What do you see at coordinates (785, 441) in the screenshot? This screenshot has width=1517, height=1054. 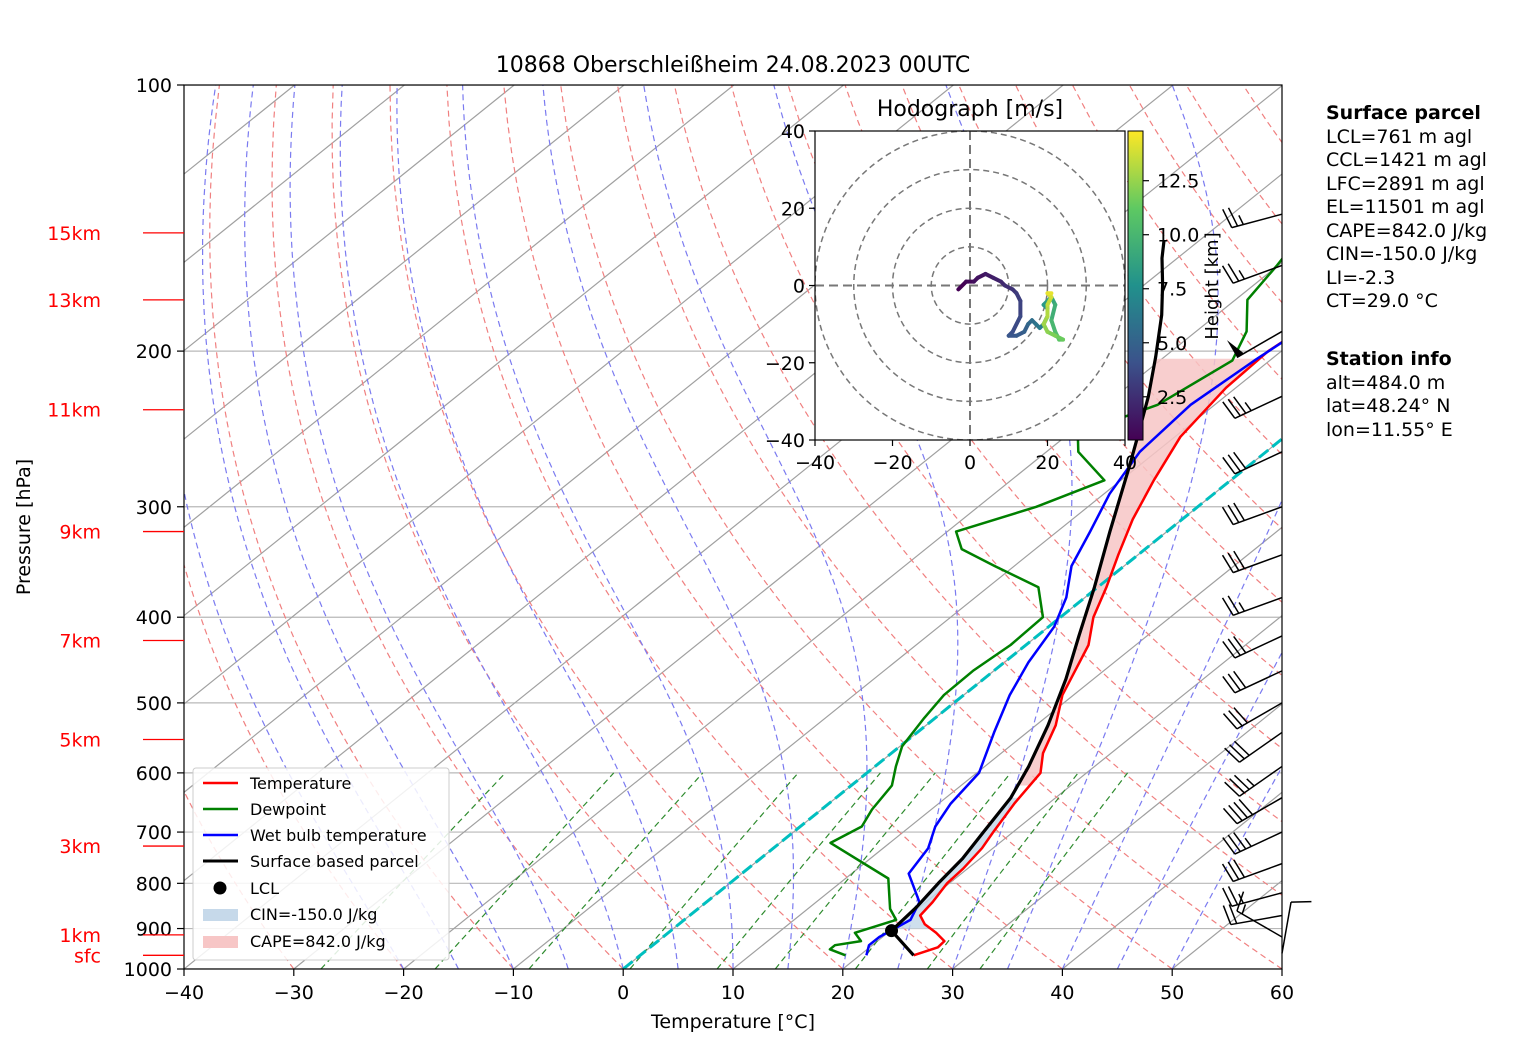 I see `hodograph-y-tick-label: −40` at bounding box center [785, 441].